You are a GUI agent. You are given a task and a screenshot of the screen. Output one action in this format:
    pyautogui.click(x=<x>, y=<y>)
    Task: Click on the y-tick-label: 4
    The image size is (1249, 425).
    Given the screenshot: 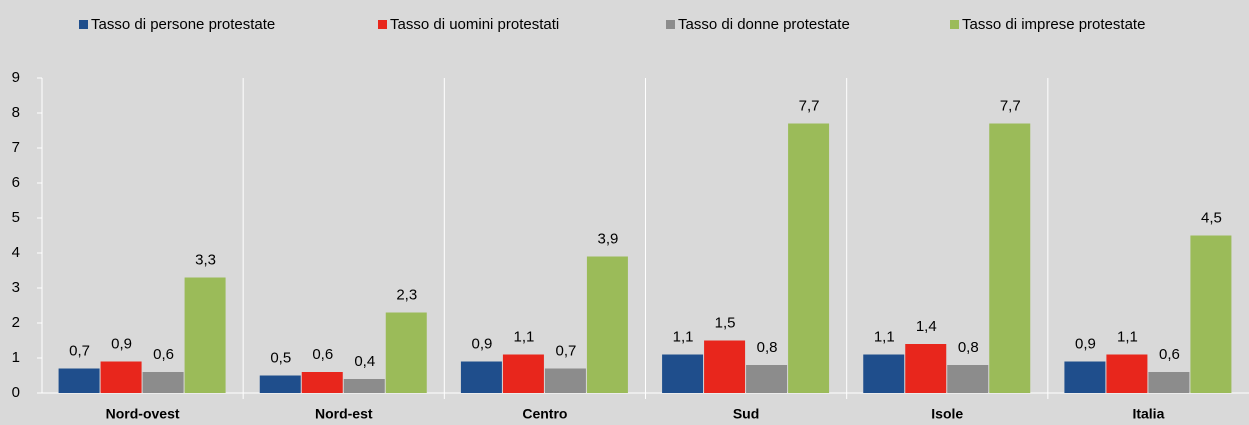 What is the action you would take?
    pyautogui.click(x=16, y=252)
    